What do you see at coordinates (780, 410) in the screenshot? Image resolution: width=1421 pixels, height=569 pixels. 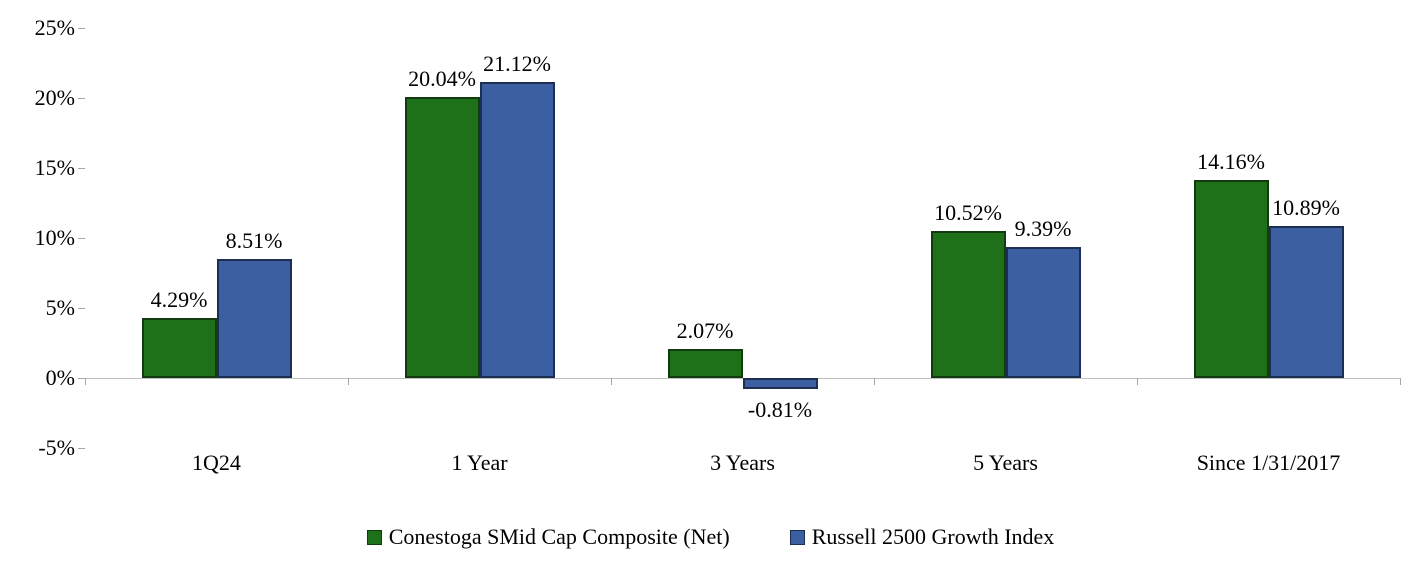 I see `bar-value-label: -0.81%` at bounding box center [780, 410].